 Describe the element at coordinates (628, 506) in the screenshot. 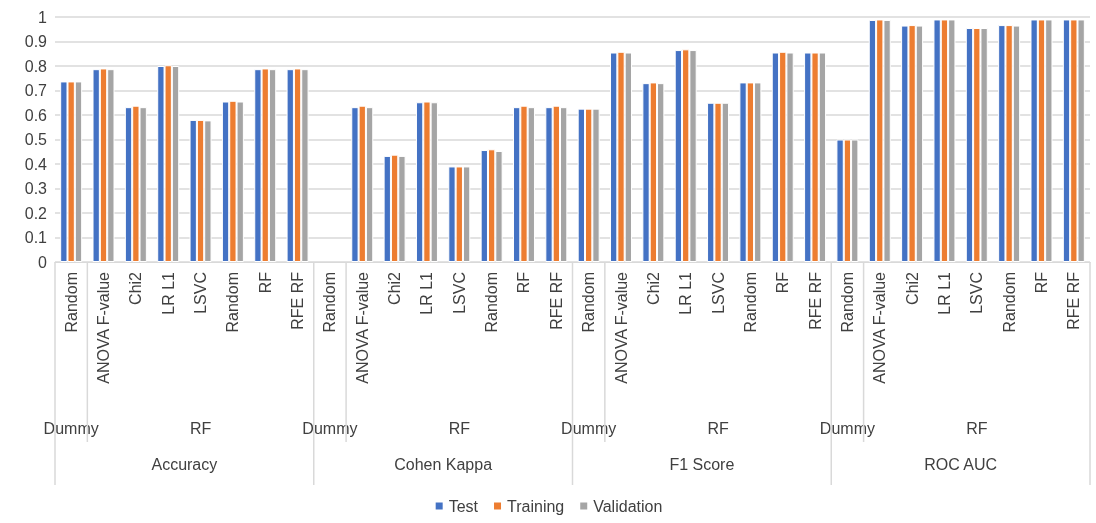

I see `legend-label: Validation` at that location.